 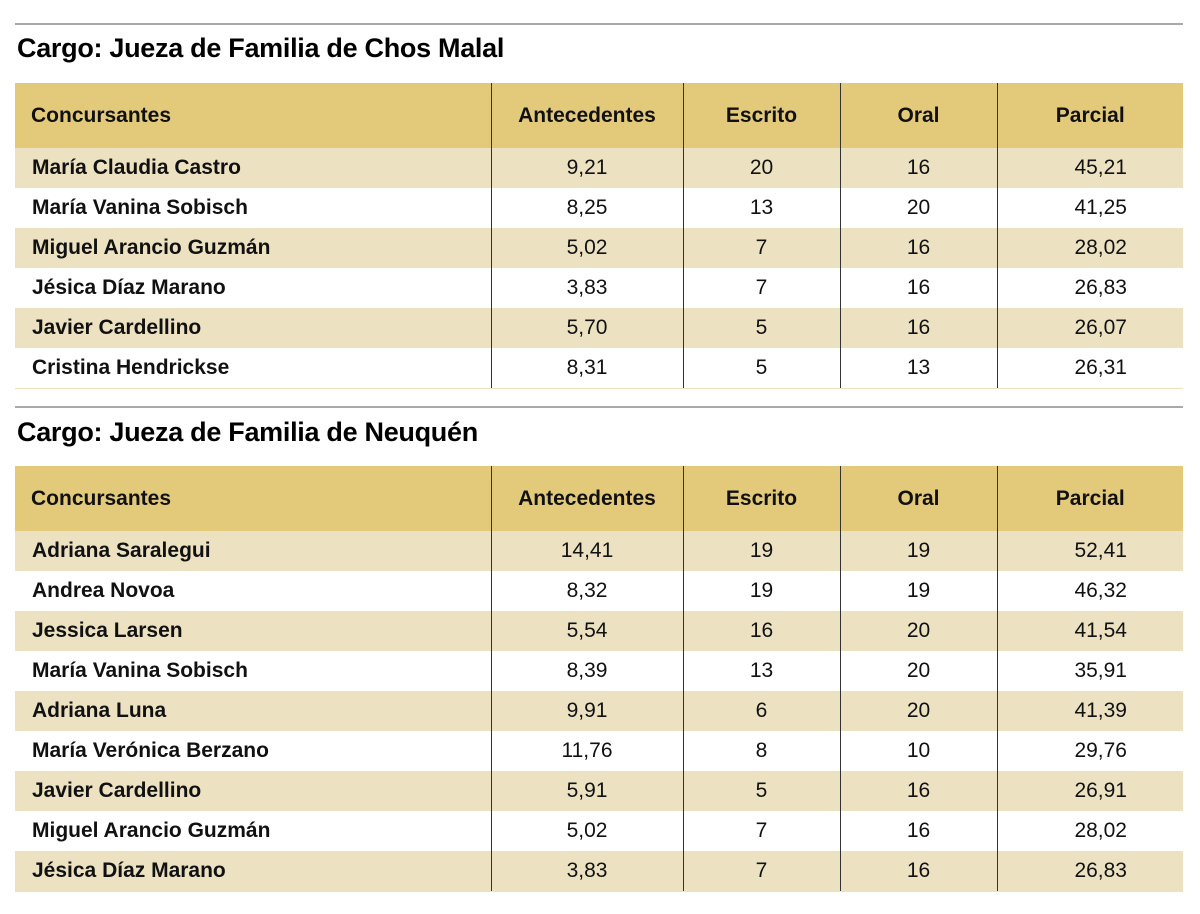 I want to click on table-row: María Verónica Berzano 11,76 8 10 29,76, so click(x=599, y=751).